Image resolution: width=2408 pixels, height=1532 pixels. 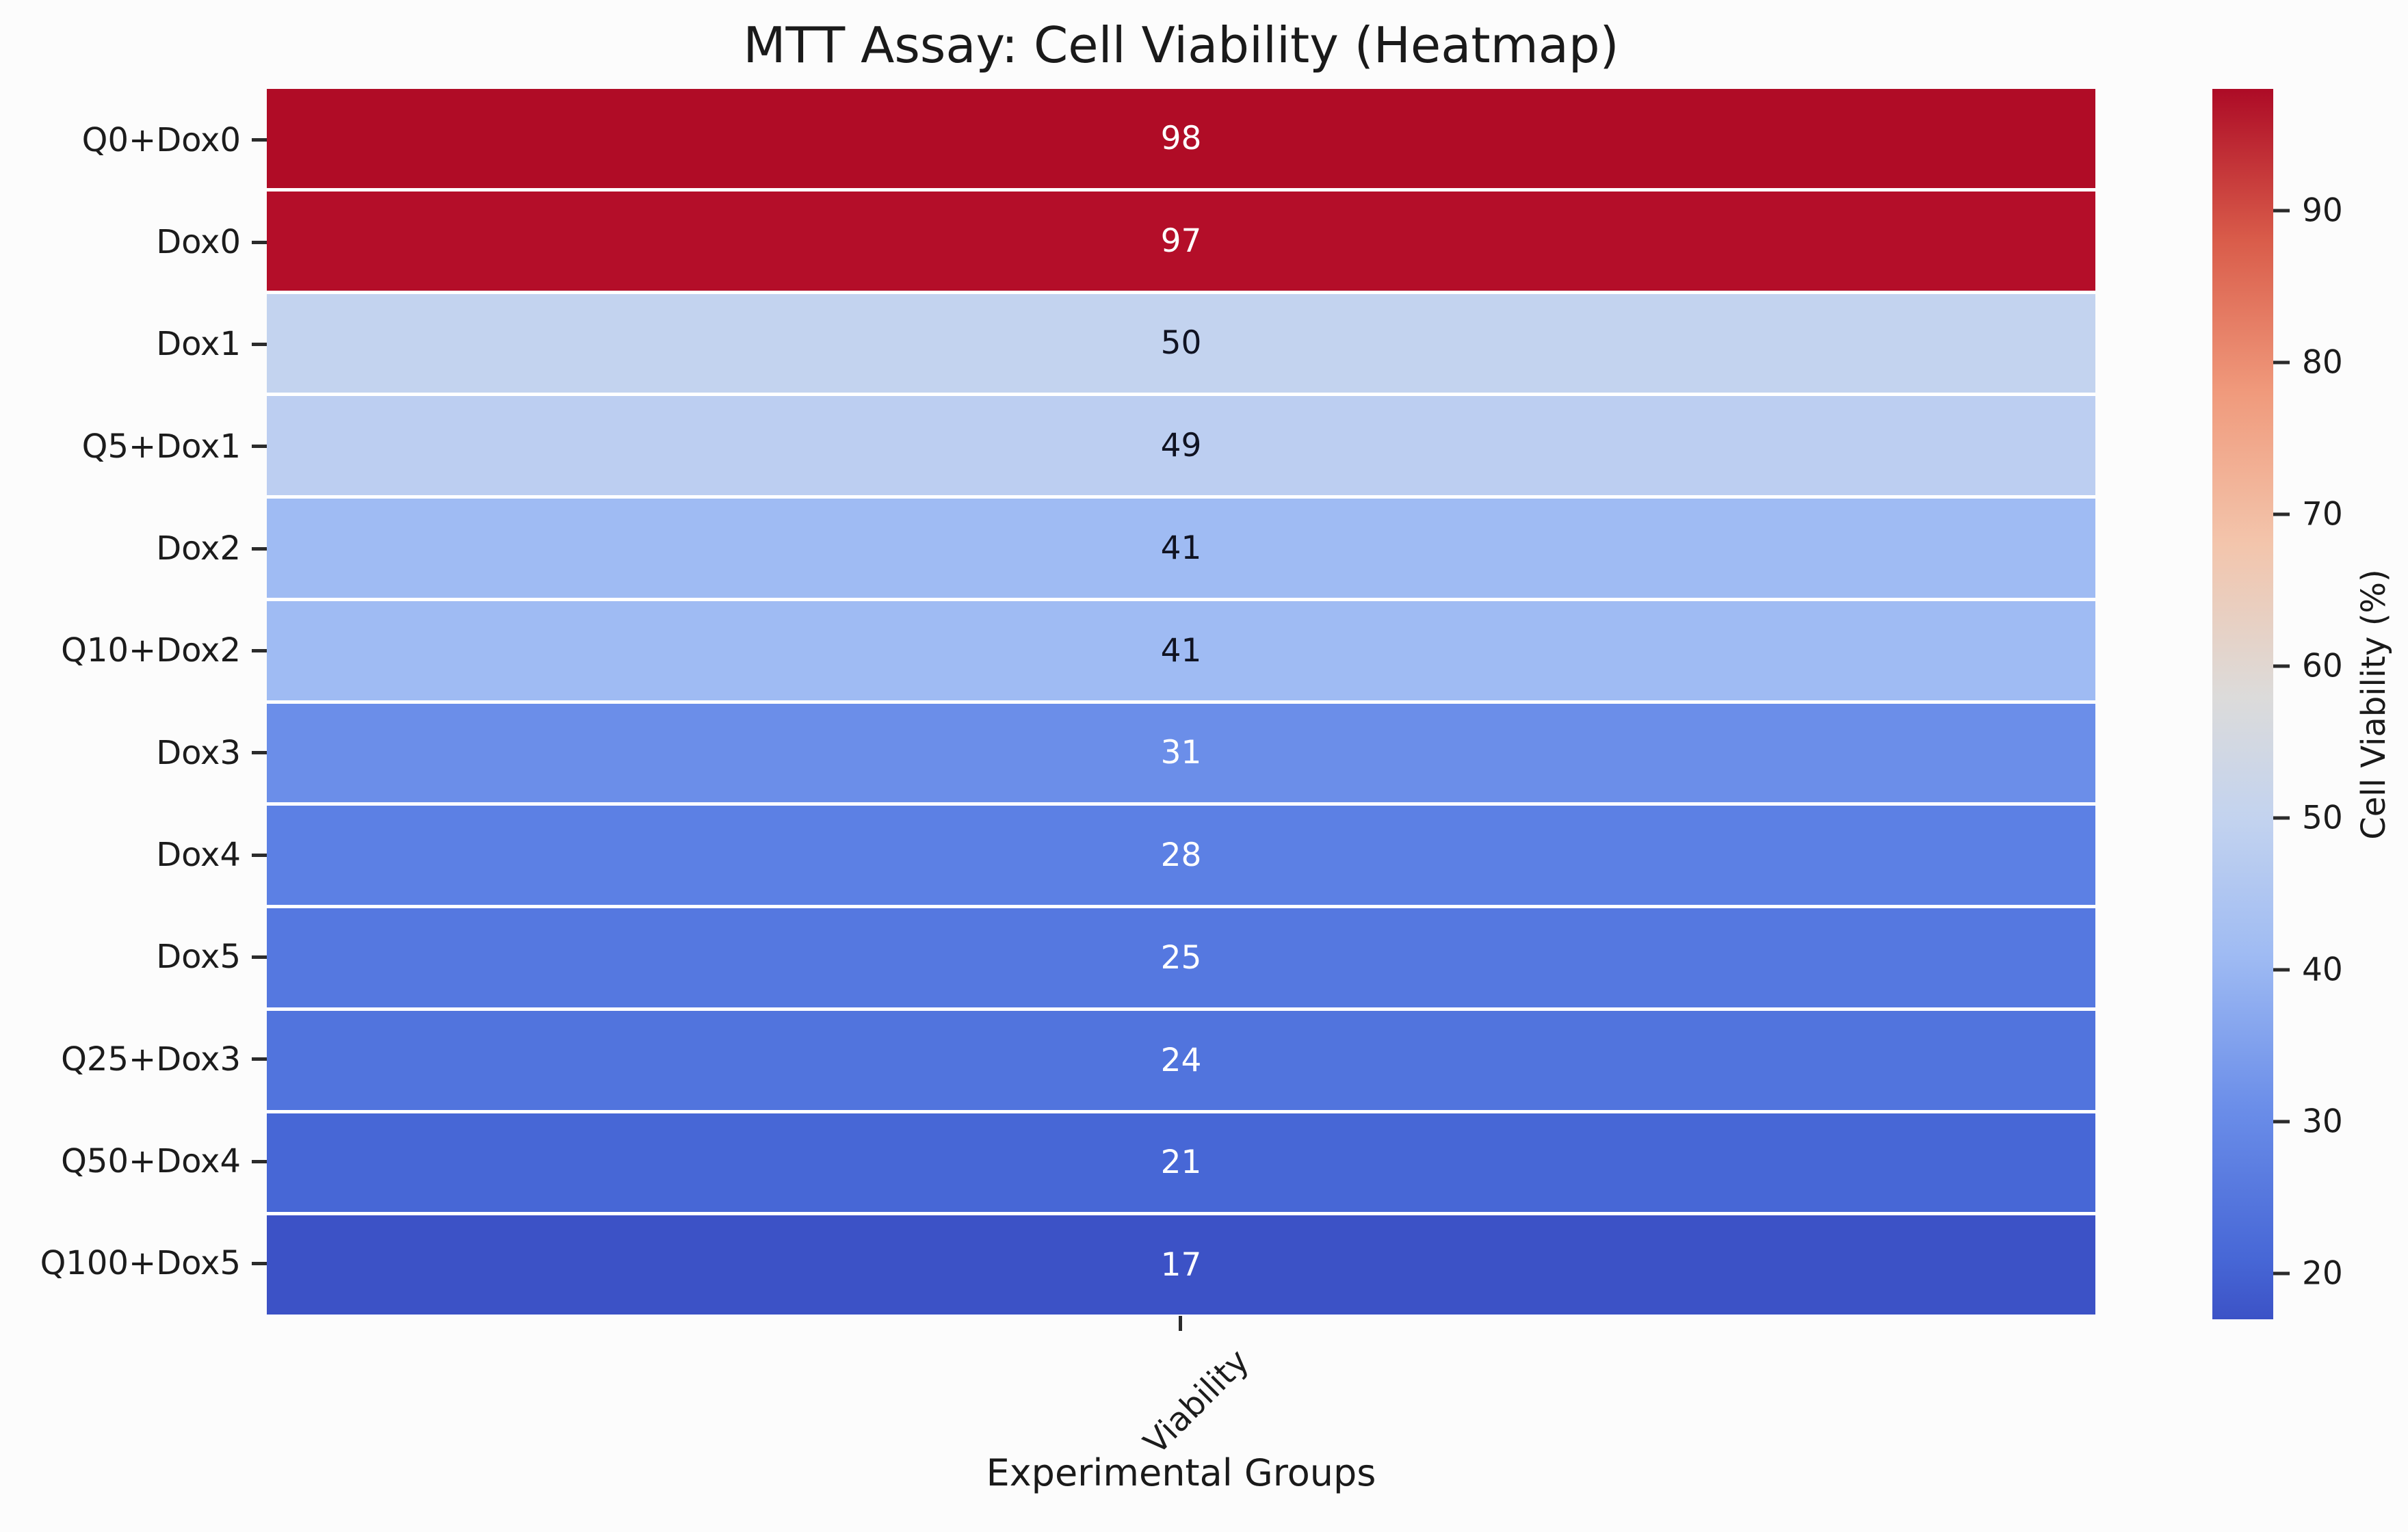 I want to click on y-label-row: Dox3, so click(x=211, y=753).